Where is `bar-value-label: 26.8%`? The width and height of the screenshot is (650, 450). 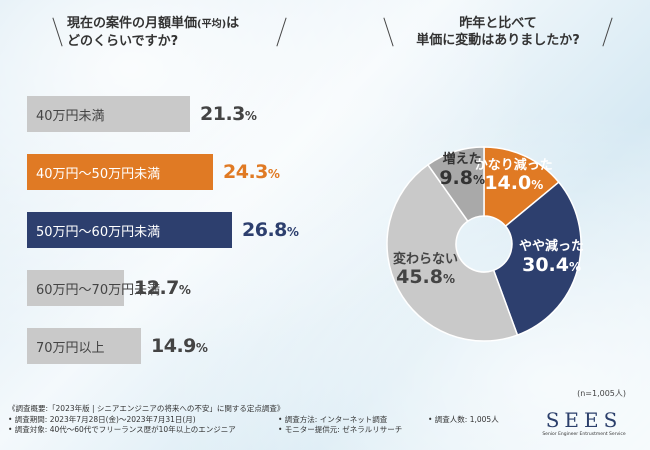
bar-value-label: 26.8% is located at coordinates (270, 230).